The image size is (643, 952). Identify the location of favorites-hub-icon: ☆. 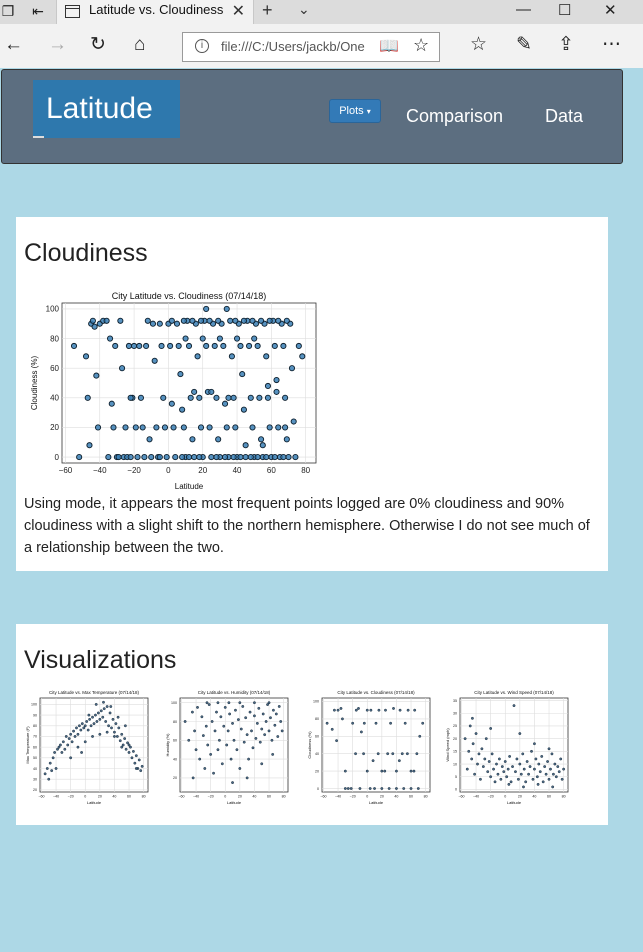
(479, 44).